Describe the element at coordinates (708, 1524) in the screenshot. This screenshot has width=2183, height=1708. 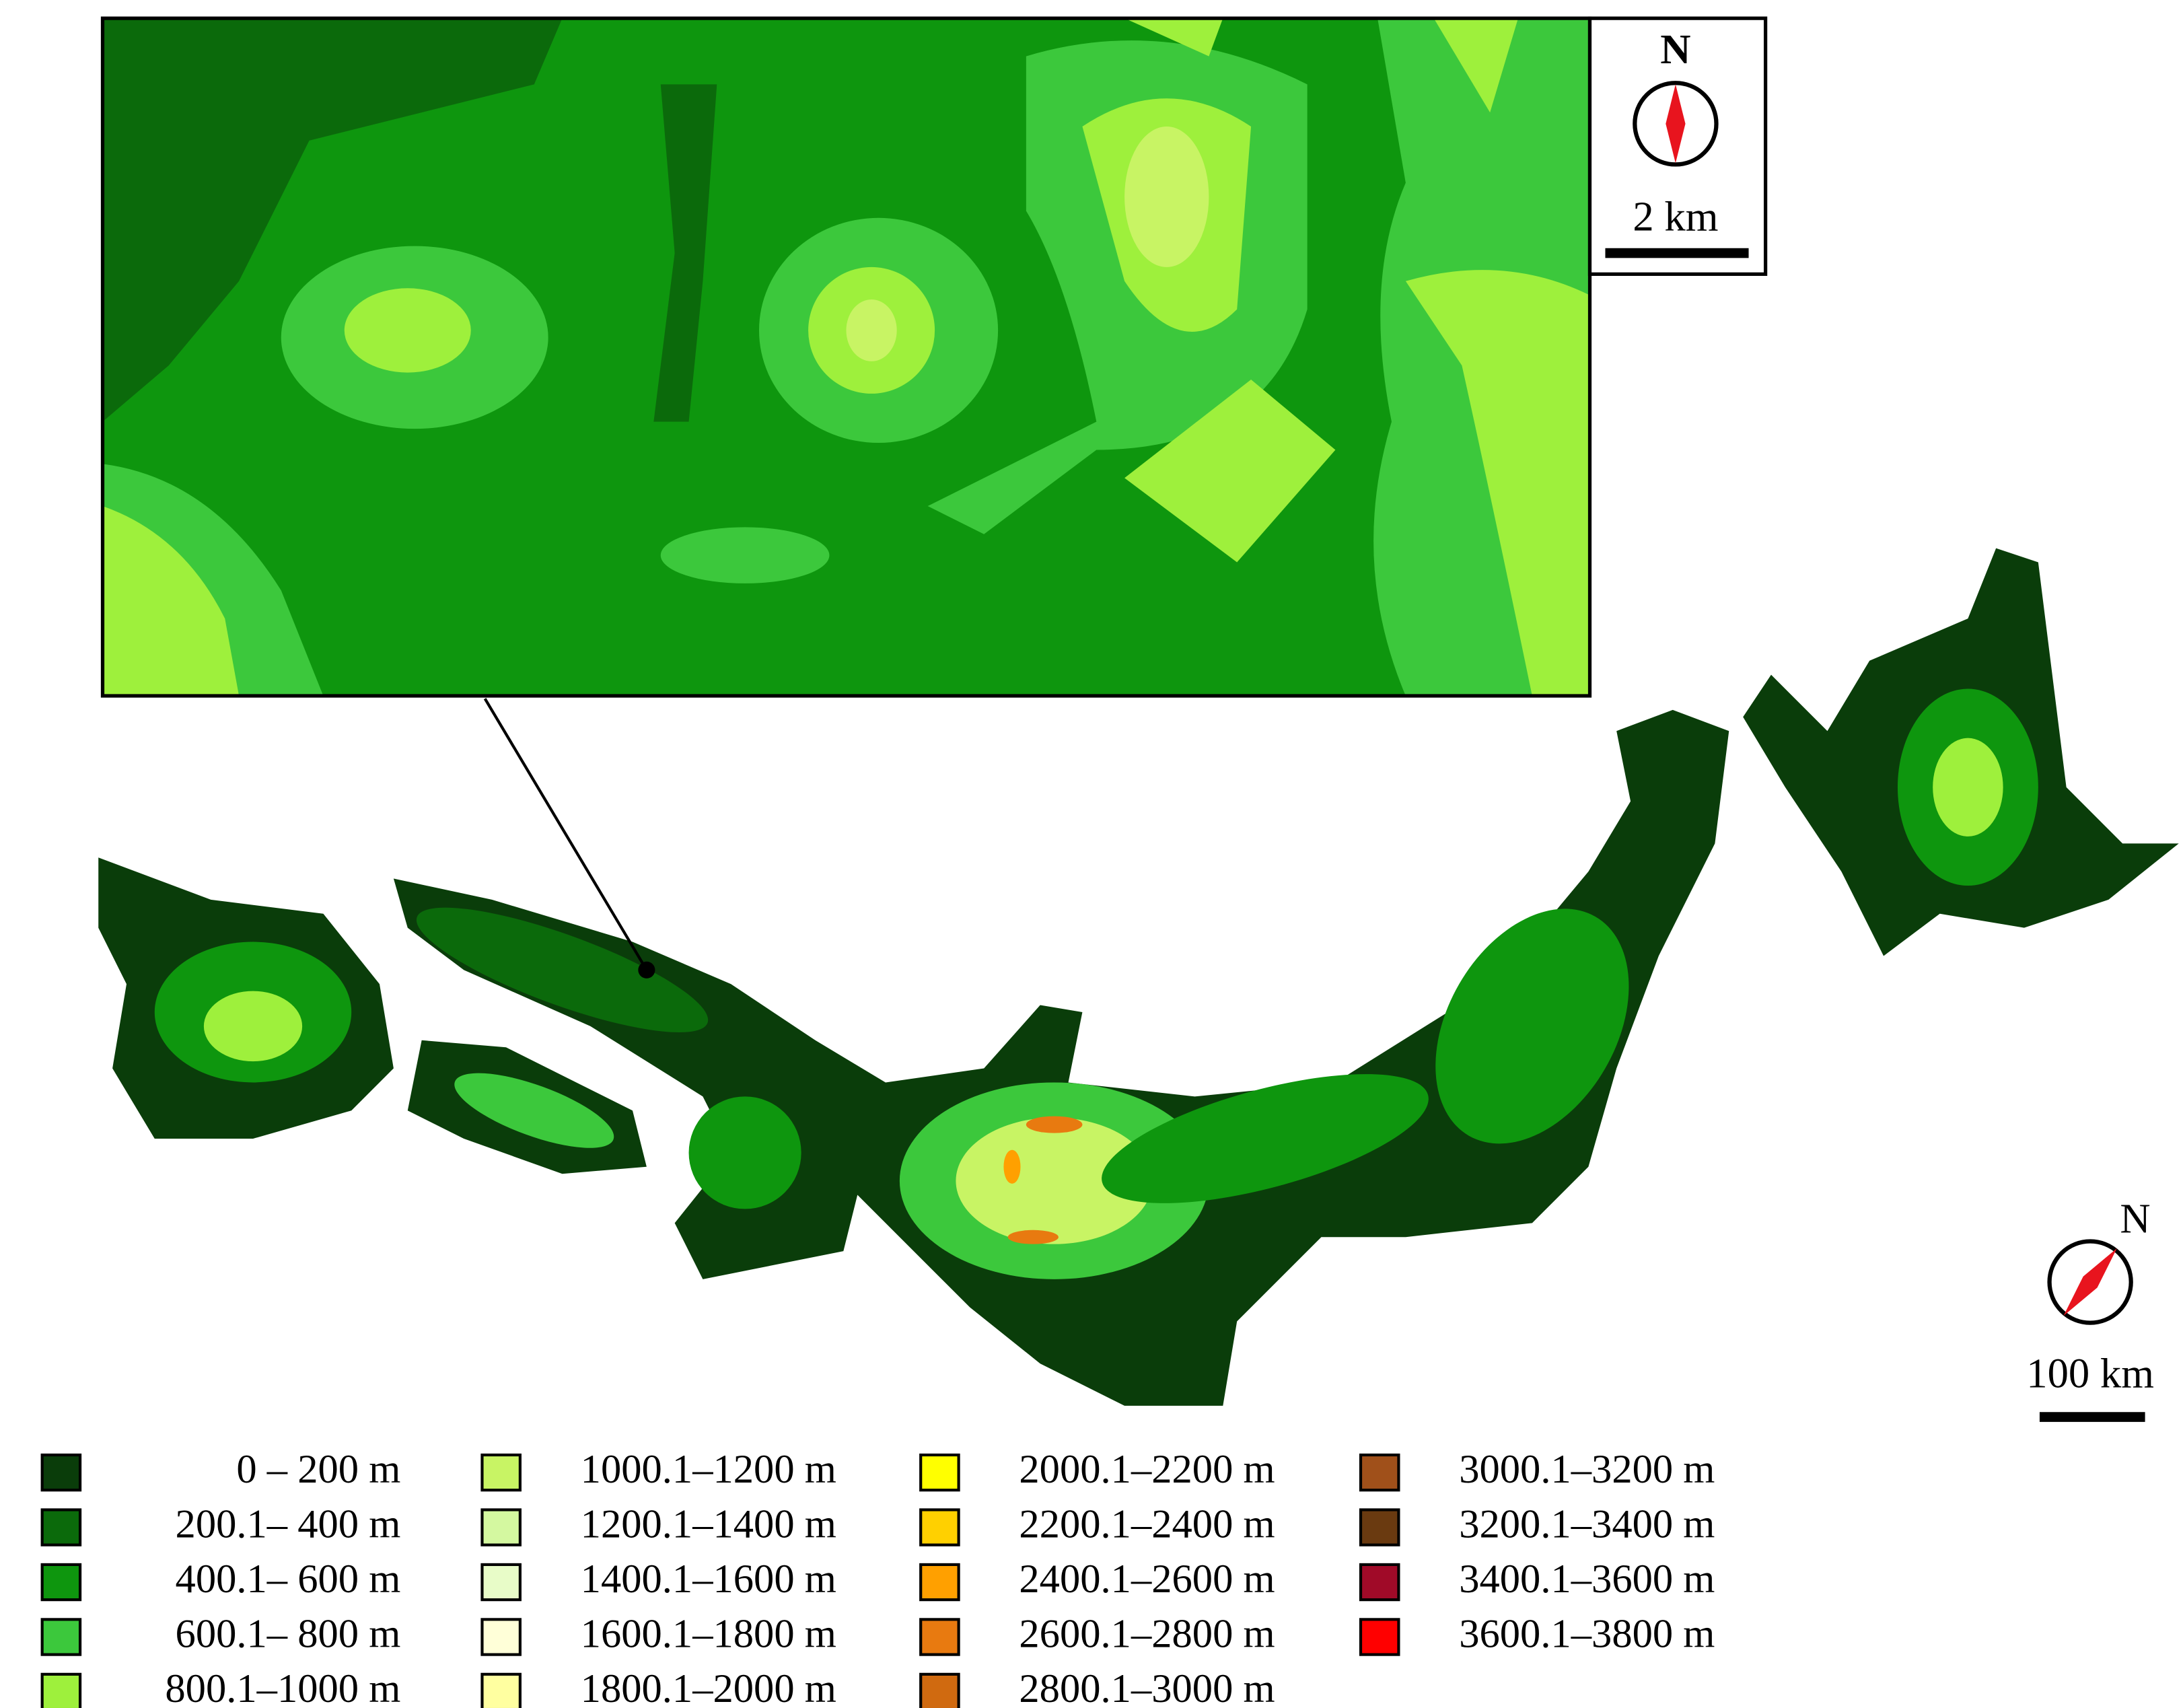
I see `legend-label: 1200.1–1400 m` at that location.